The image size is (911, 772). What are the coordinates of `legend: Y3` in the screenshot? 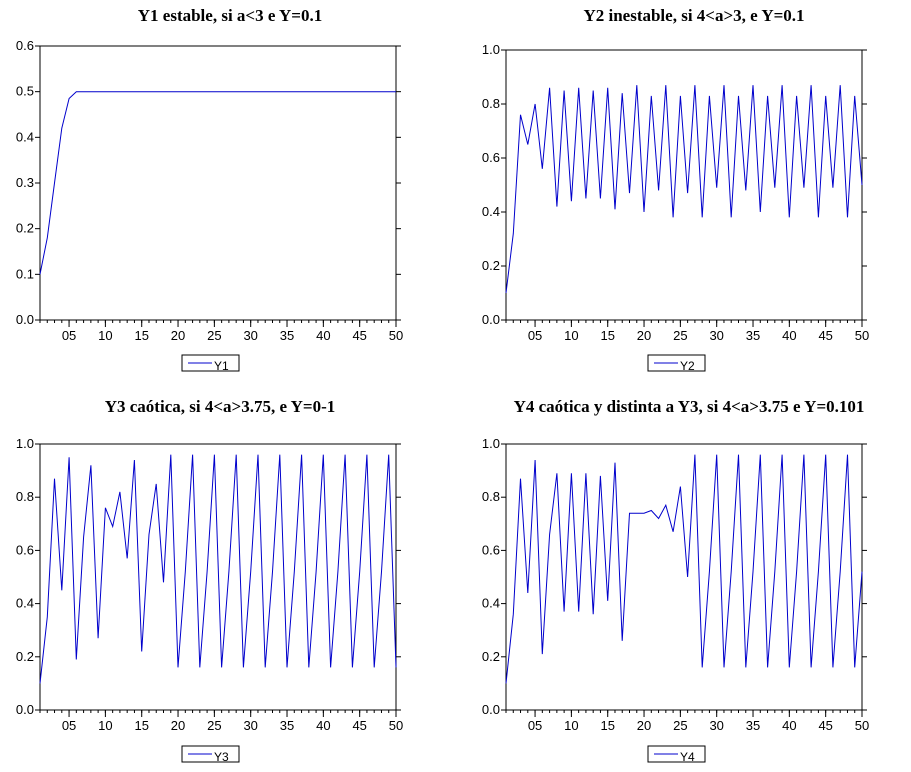 It's located at (210, 754).